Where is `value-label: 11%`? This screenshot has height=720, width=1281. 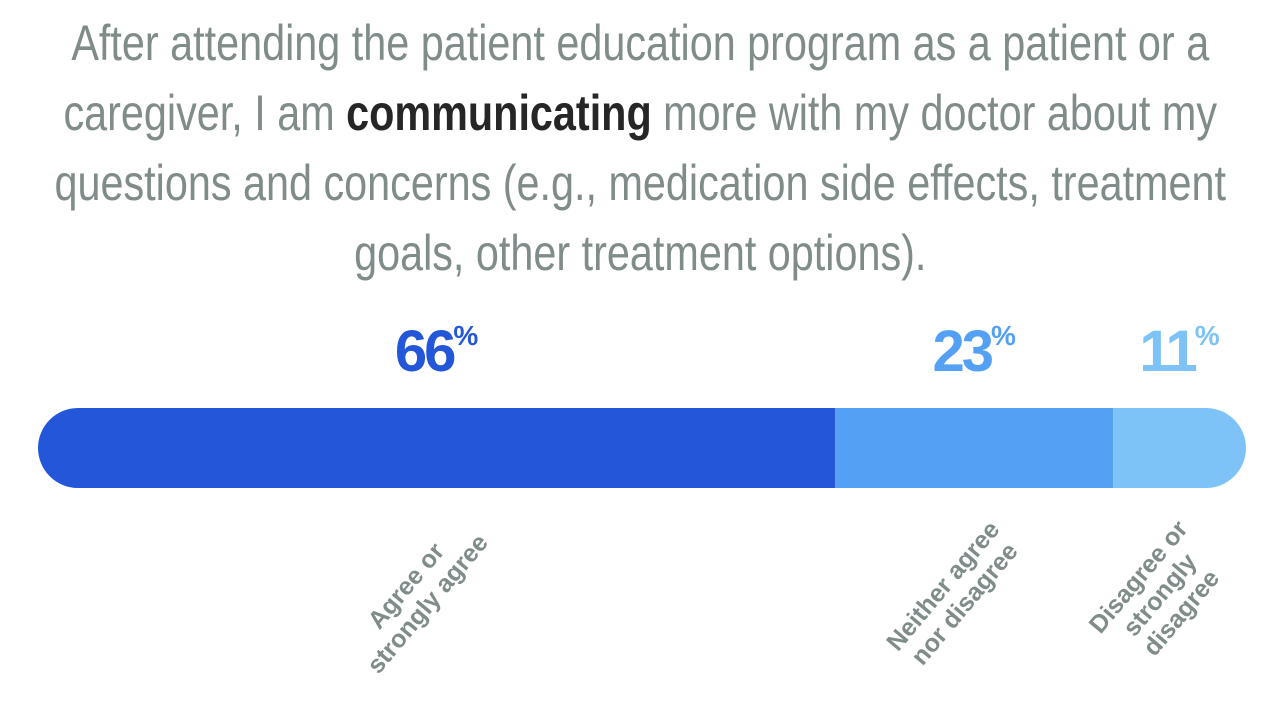
value-label: 11% is located at coordinates (1179, 351).